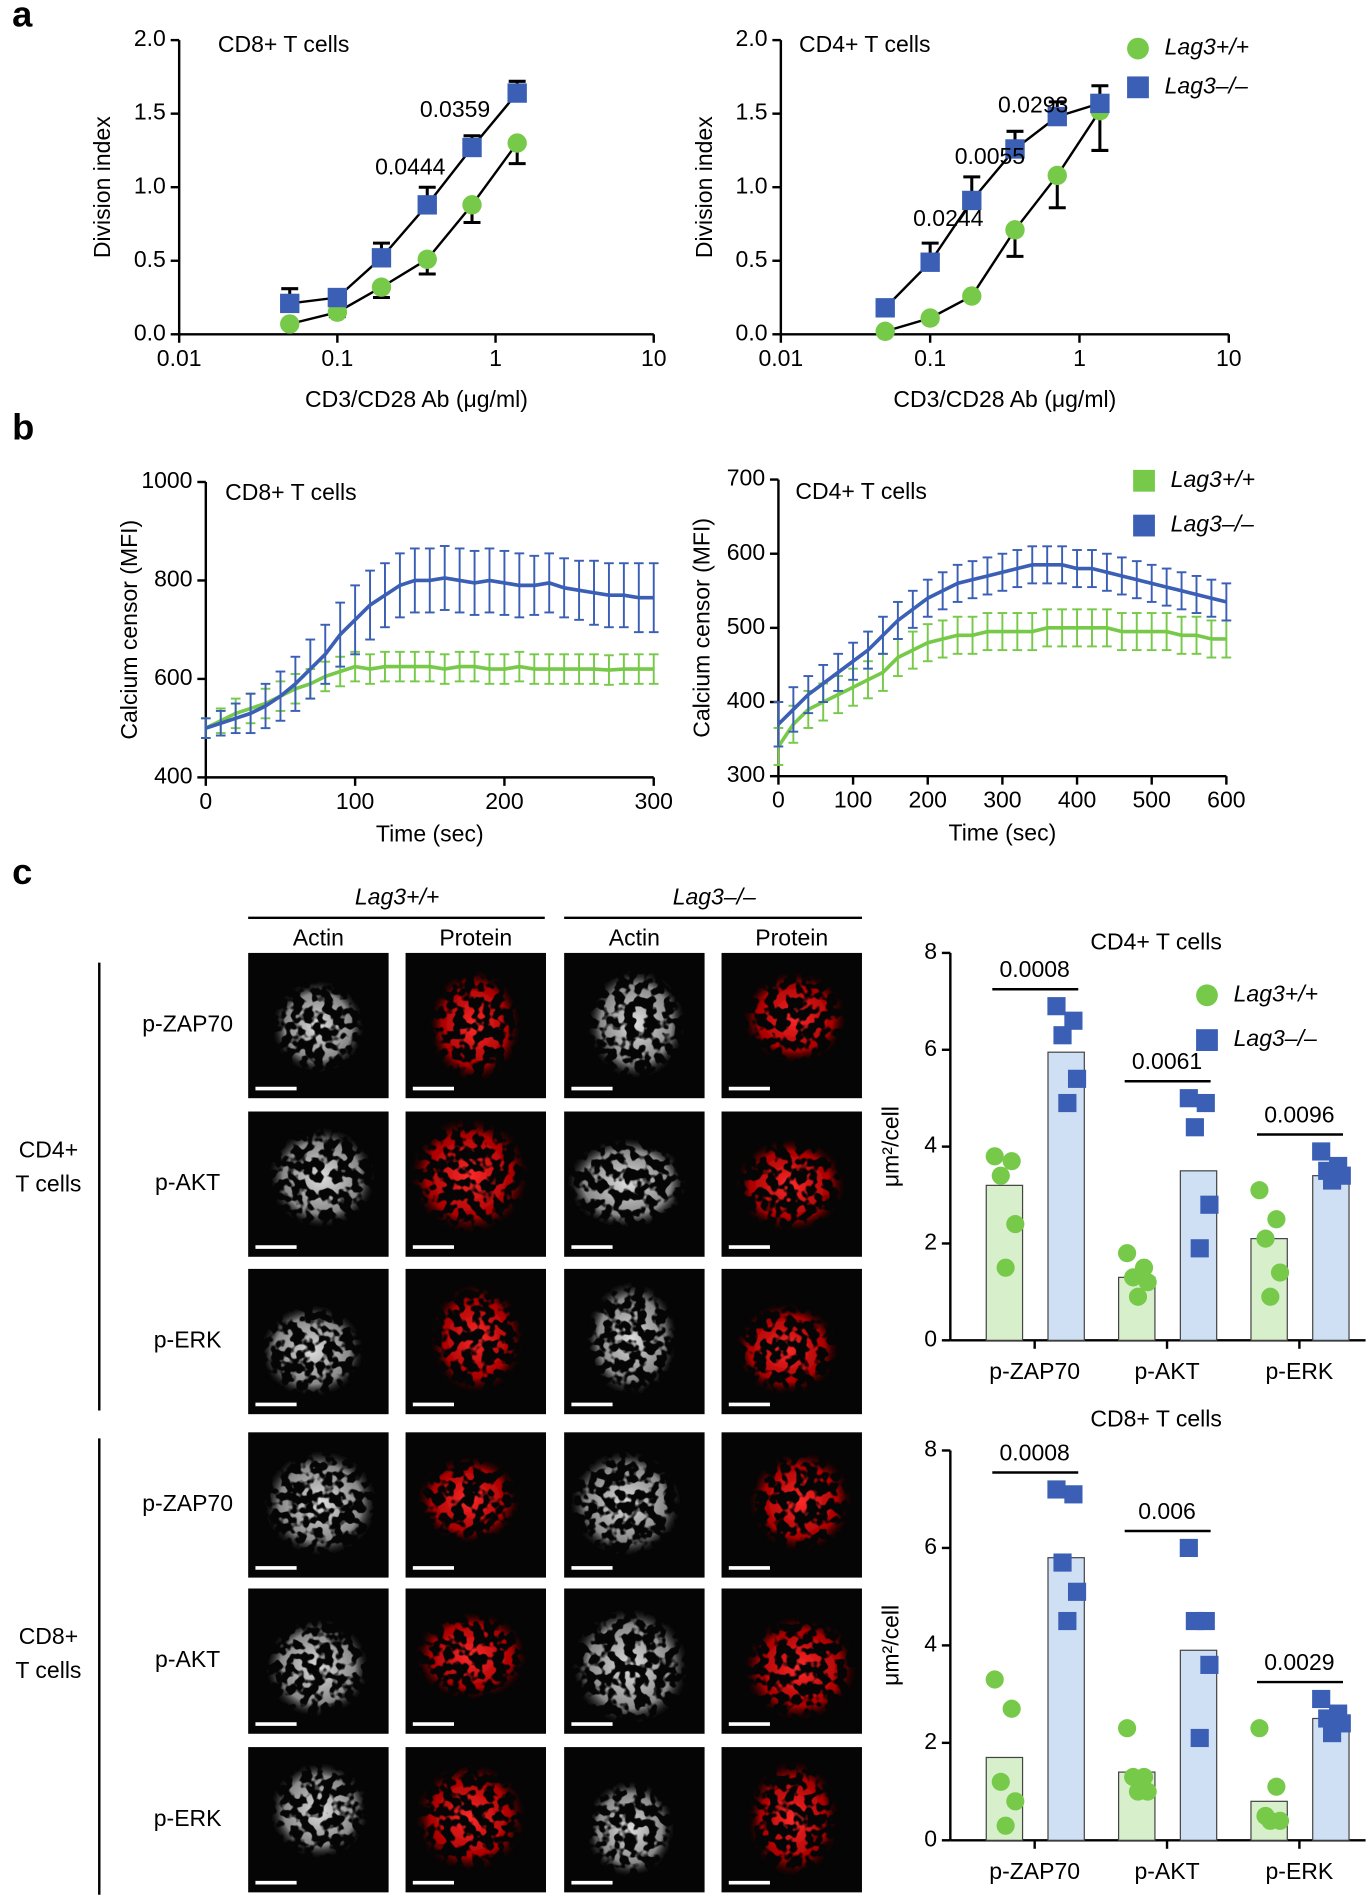 The width and height of the screenshot is (1368, 1901). Describe the element at coordinates (318, 938) in the screenshot. I see `channel-label: Actin` at that location.